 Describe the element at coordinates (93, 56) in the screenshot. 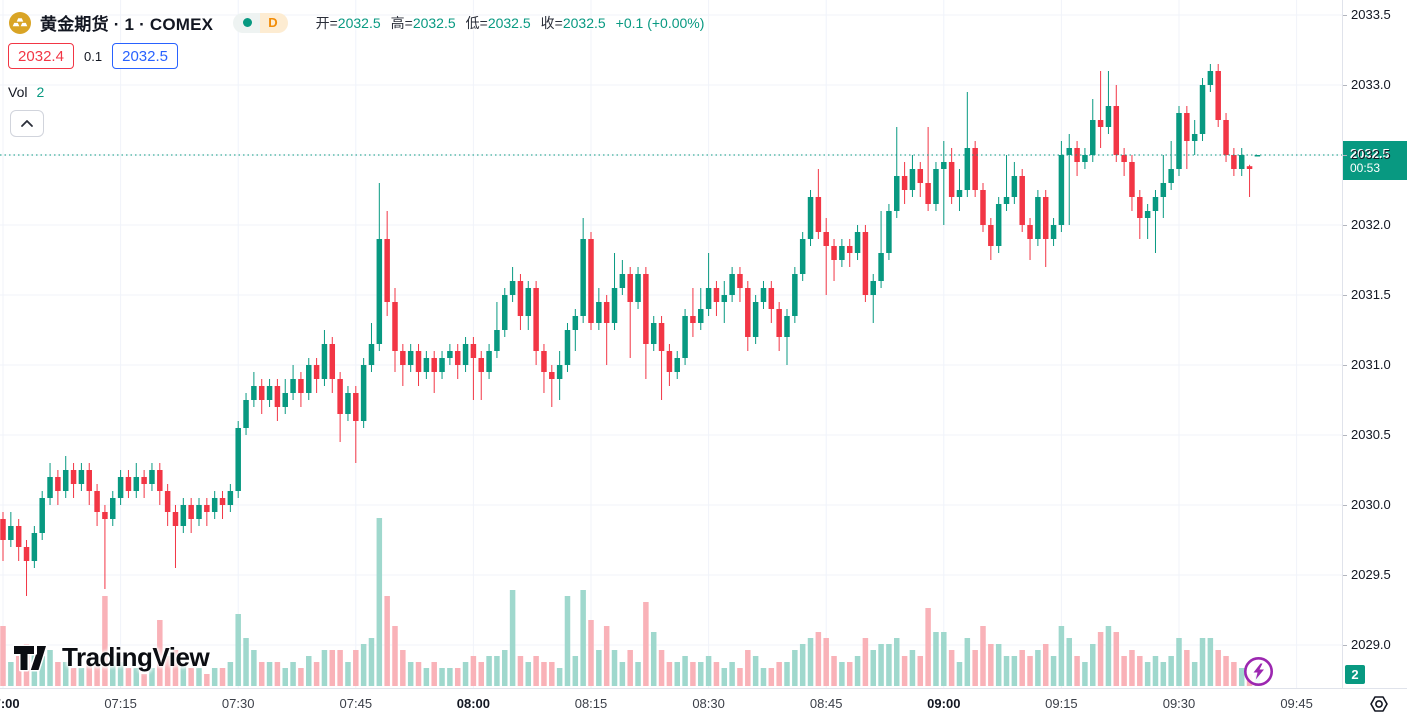

I see `spread-value: 0.1` at that location.